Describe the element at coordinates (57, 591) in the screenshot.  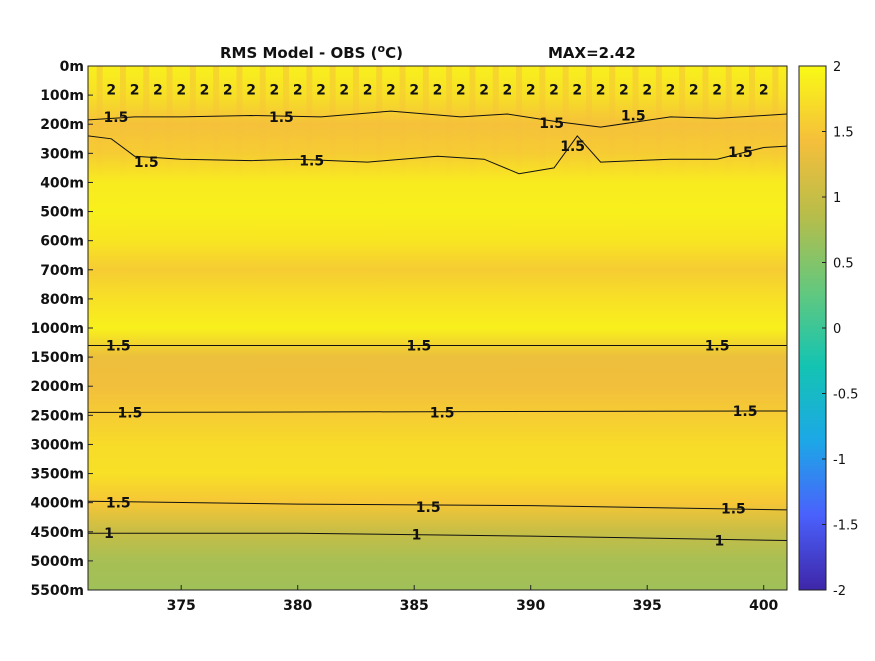
I see `y-tick-label: 5500m` at that location.